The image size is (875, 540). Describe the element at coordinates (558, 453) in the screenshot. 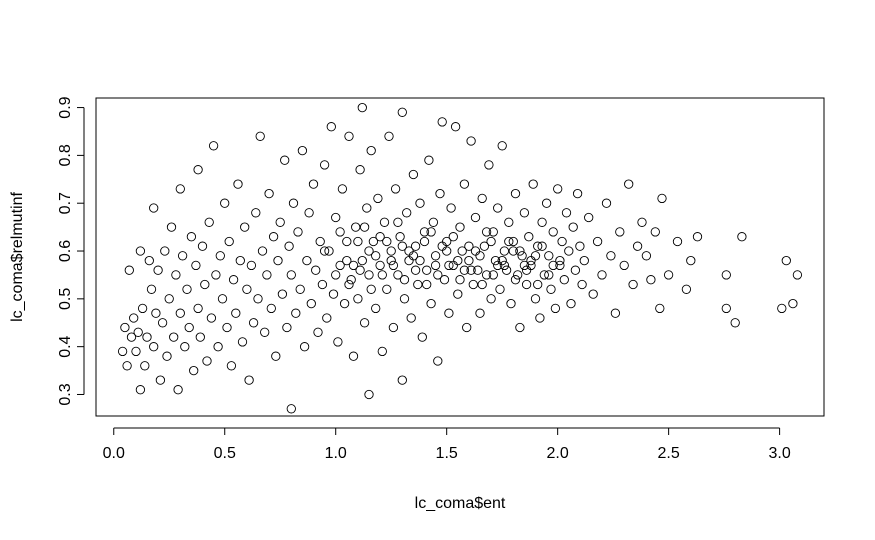

I see `x-tick-label: 2.0` at that location.